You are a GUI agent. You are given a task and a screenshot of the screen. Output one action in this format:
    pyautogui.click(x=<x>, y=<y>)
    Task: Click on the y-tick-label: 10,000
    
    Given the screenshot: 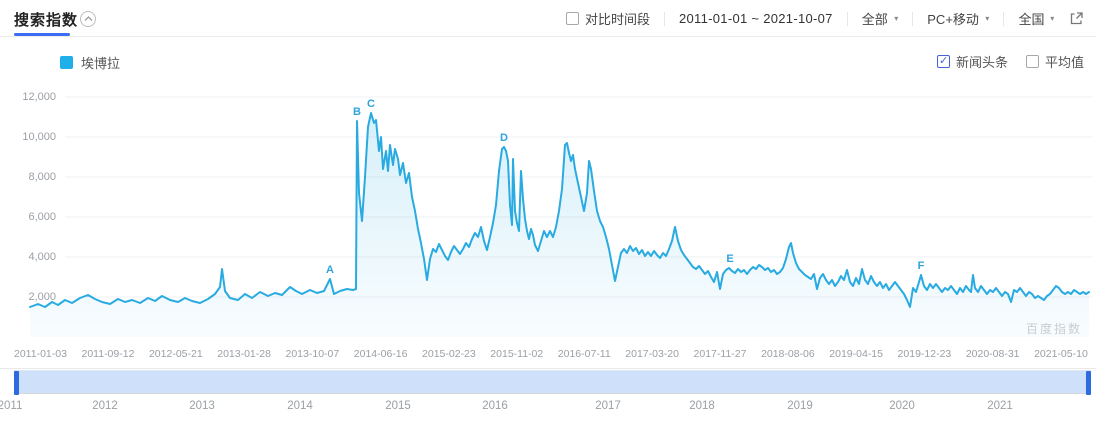 What is the action you would take?
    pyautogui.click(x=39, y=137)
    